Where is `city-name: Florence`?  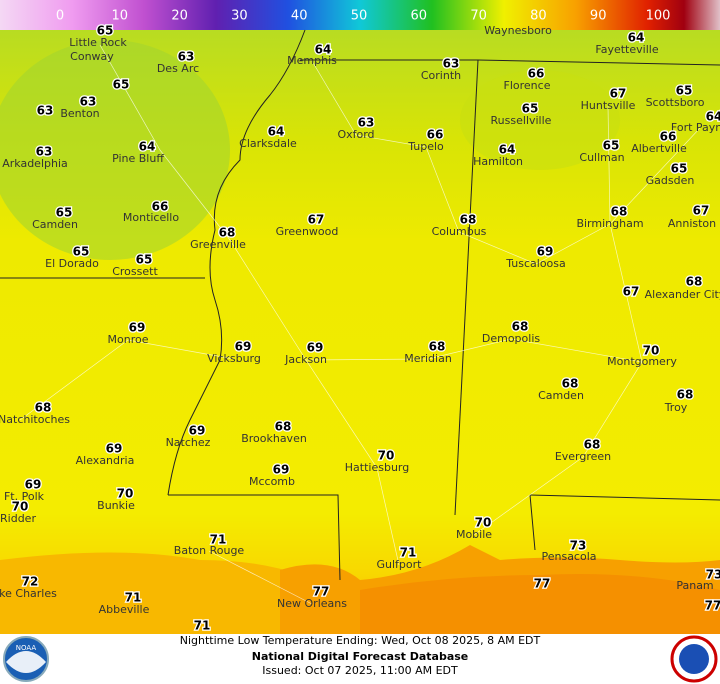 city-name: Florence is located at coordinates (527, 85).